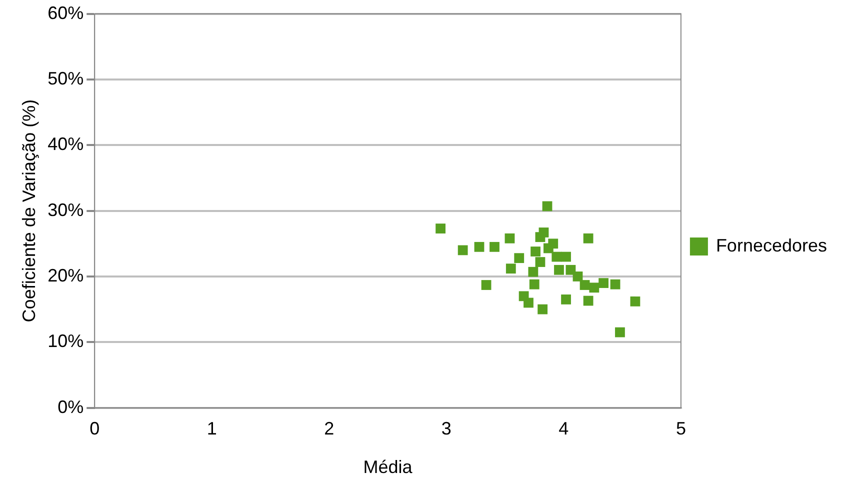 This screenshot has height=483, width=851. Describe the element at coordinates (772, 245) in the screenshot. I see `legend-label: Fornecedores` at that location.